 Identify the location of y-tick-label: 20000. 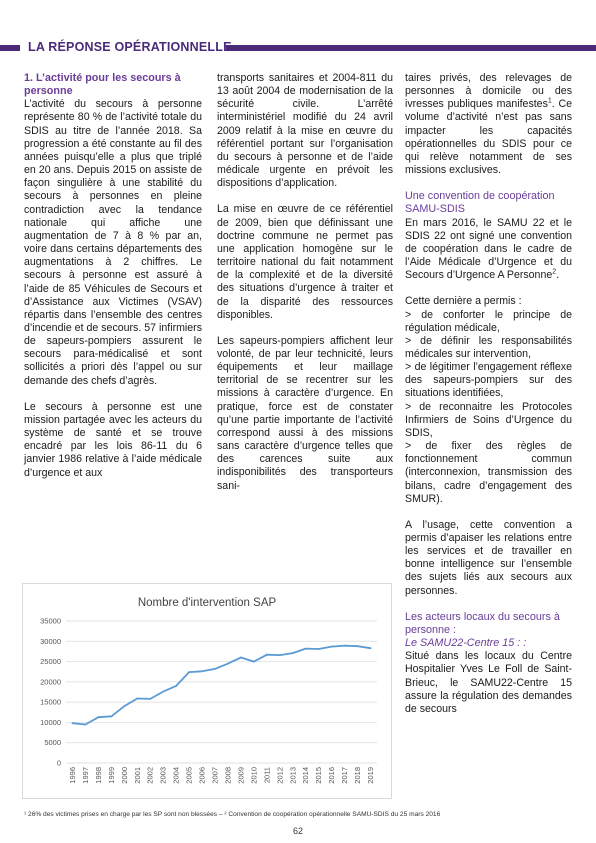
(50, 681).